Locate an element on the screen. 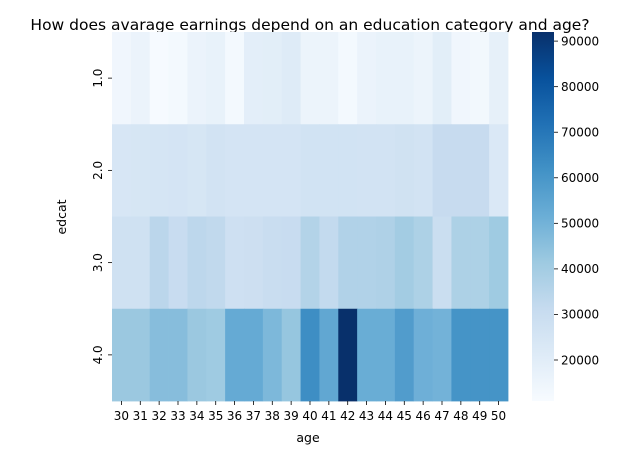  colorbar-tick-label: 40000 is located at coordinates (580, 269).